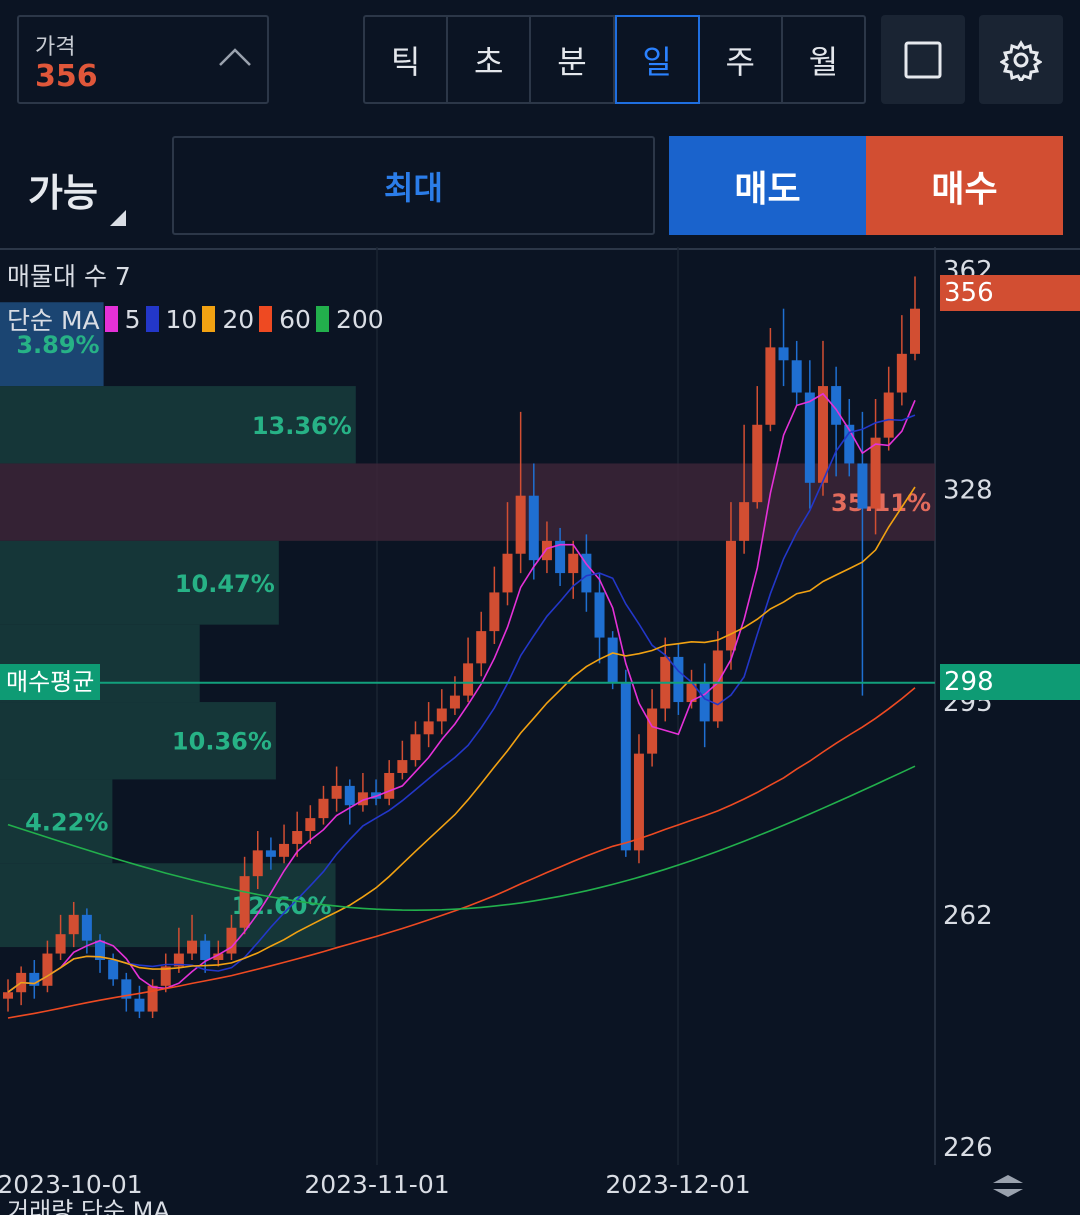 This screenshot has height=1215, width=1080. I want to click on current-price-tag: 356, so click(1010, 293).